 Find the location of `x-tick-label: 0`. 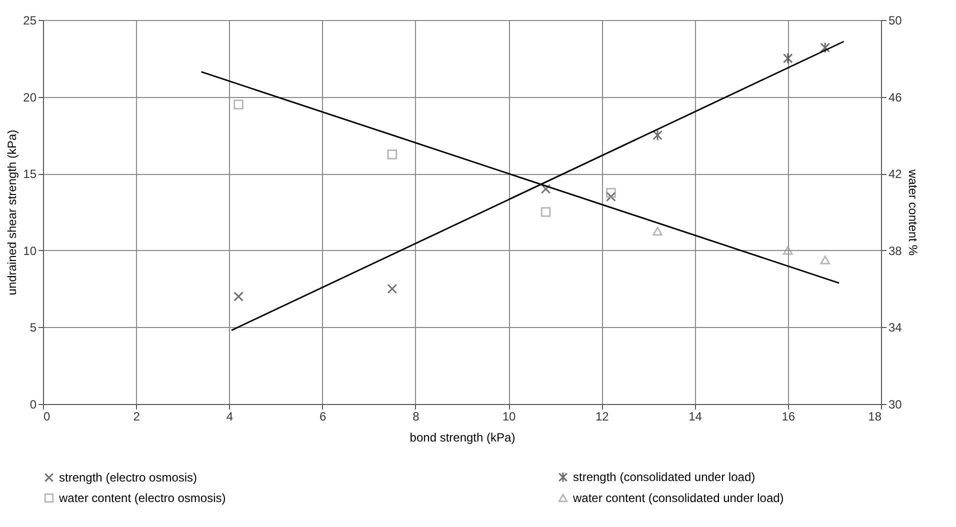

x-tick-label: 0 is located at coordinates (47, 417).